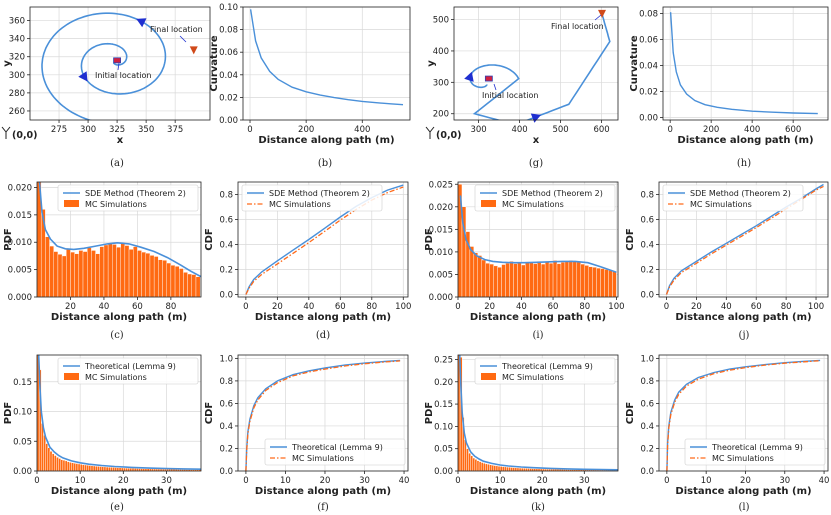 This screenshot has width=831, height=515. I want to click on x-tick-label: 400, so click(362, 130).